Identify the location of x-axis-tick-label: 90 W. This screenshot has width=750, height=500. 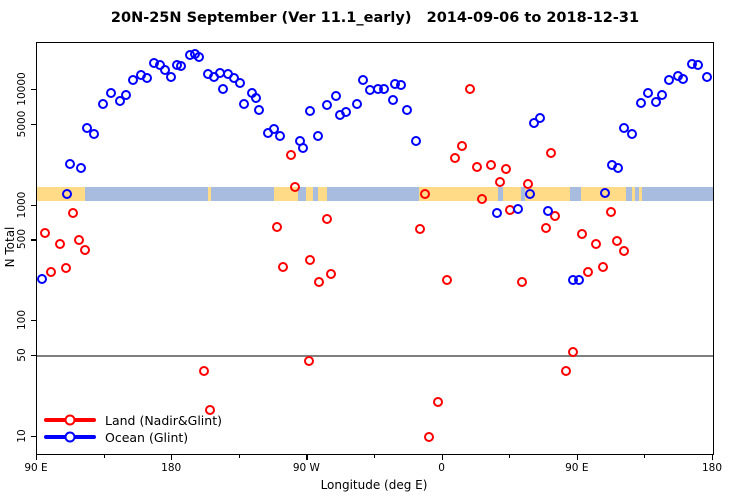
(306, 467).